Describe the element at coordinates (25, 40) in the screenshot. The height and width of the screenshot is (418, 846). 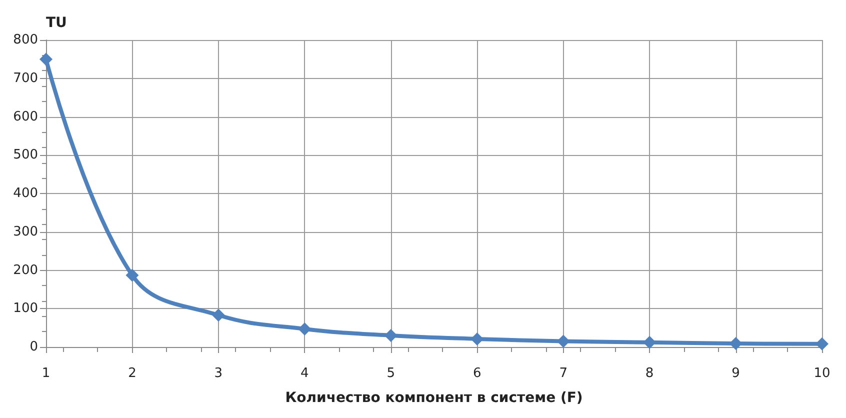
I see `y-tick-label: 800` at that location.